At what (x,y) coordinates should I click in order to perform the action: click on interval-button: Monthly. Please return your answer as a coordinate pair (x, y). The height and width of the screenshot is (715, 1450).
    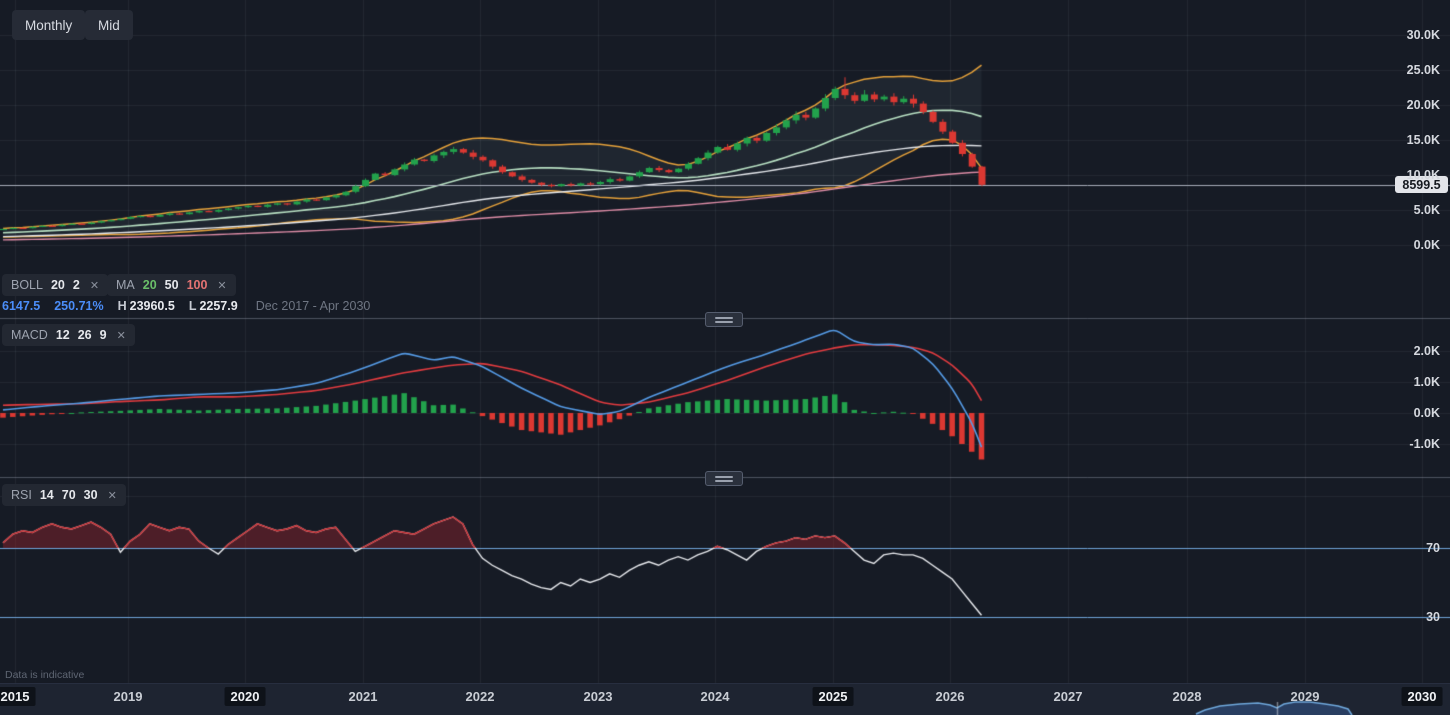
    Looking at the image, I should click on (49, 25).